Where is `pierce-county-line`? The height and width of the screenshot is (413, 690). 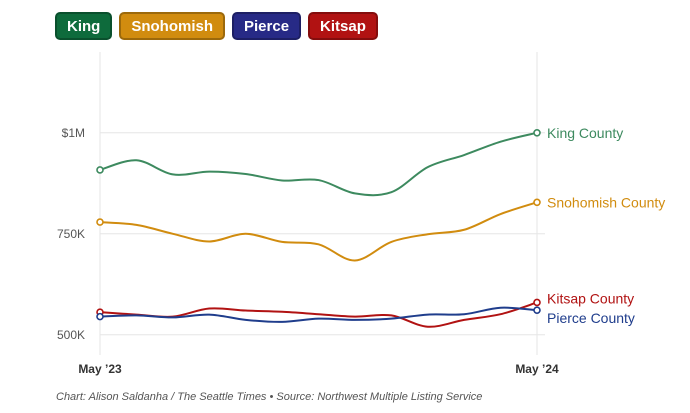 pierce-county-line is located at coordinates (318, 314).